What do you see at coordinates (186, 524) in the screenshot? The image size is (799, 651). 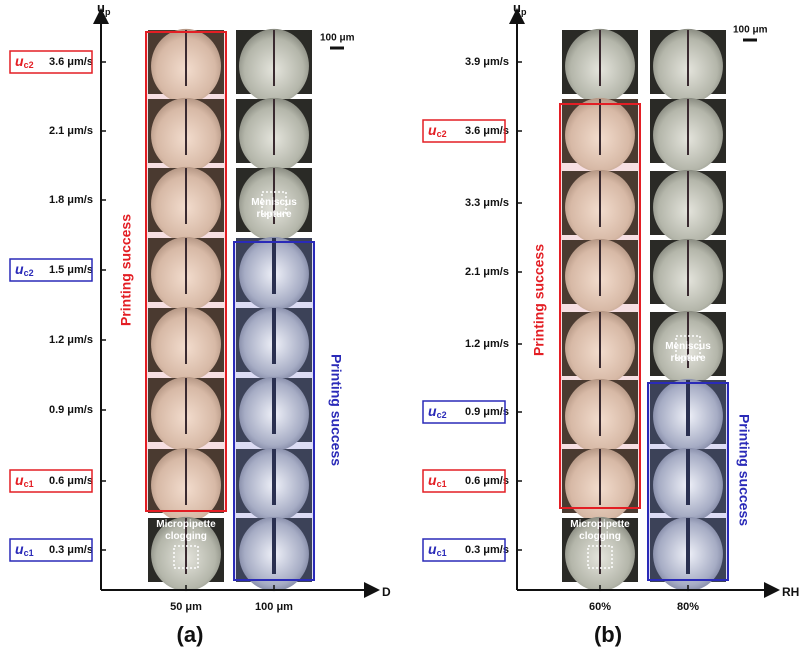 I see `annotation-line: Micropipette` at bounding box center [186, 524].